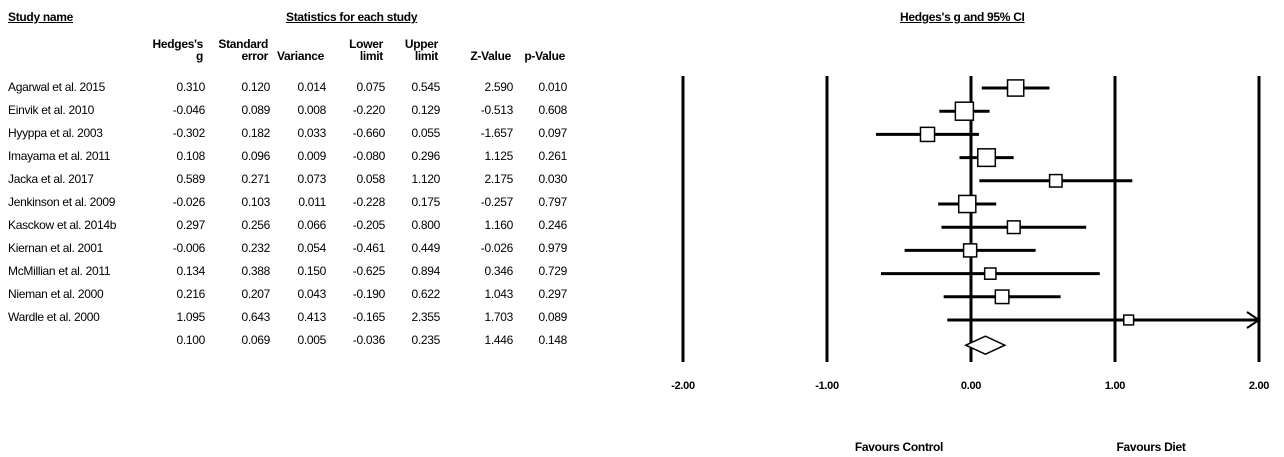  I want to click on table-cell-z: 1.446, so click(498, 340).